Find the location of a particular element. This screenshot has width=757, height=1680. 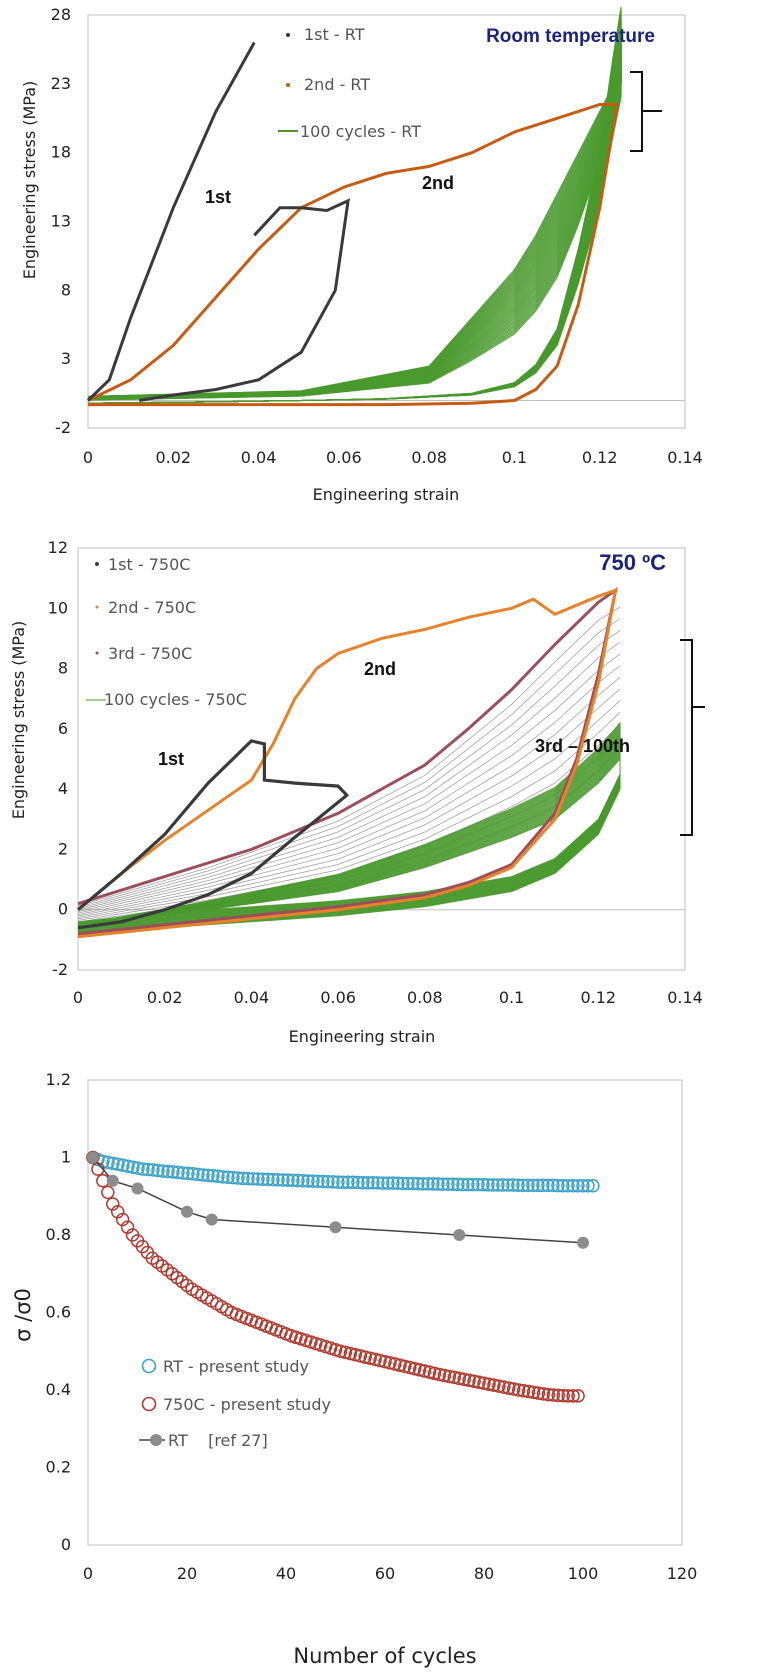

legend-marker-3rd is located at coordinates (97, 653).